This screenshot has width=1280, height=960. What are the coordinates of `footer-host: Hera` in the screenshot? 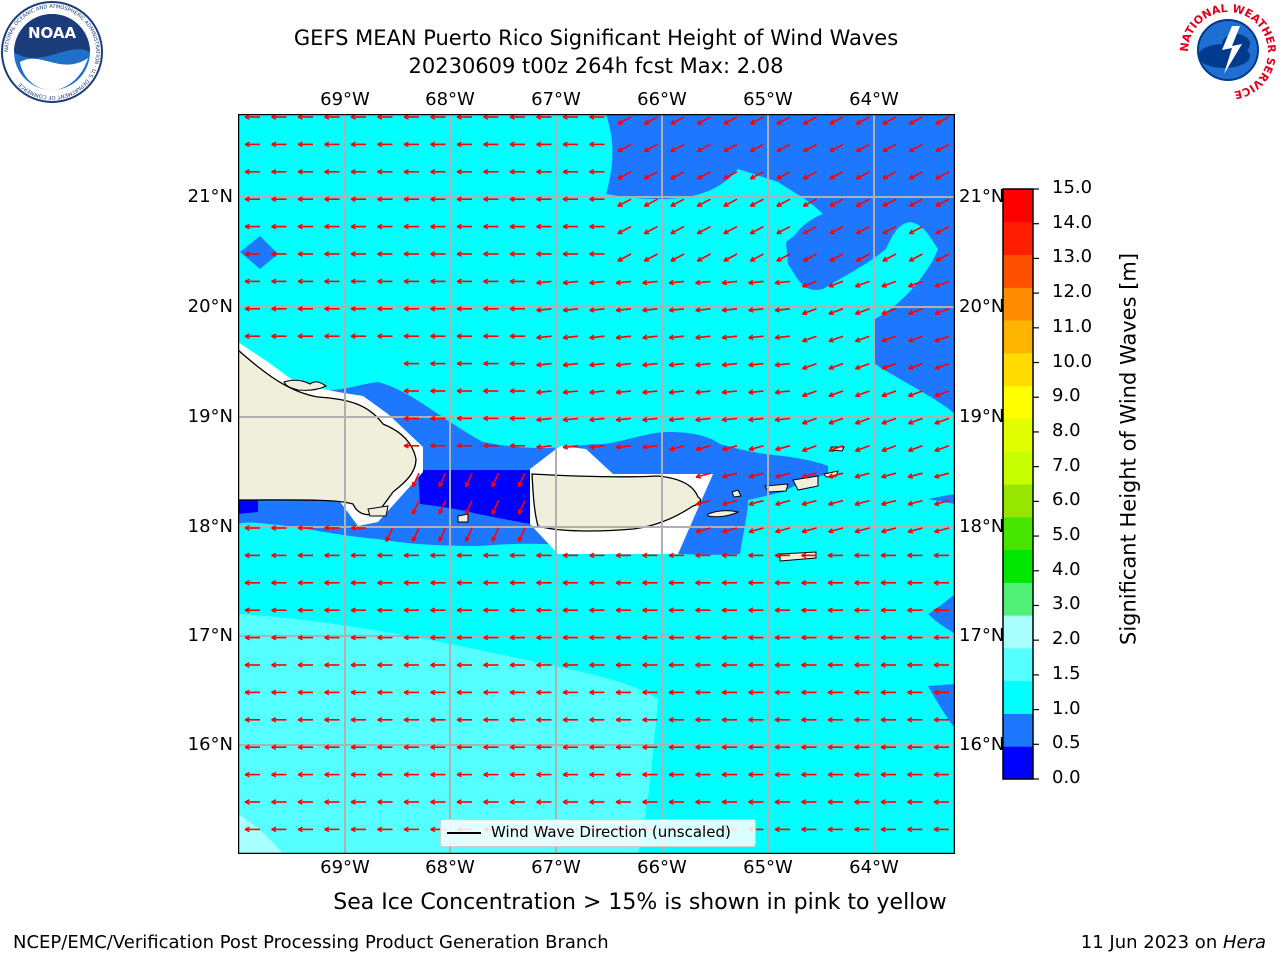 It's located at (1244, 942).